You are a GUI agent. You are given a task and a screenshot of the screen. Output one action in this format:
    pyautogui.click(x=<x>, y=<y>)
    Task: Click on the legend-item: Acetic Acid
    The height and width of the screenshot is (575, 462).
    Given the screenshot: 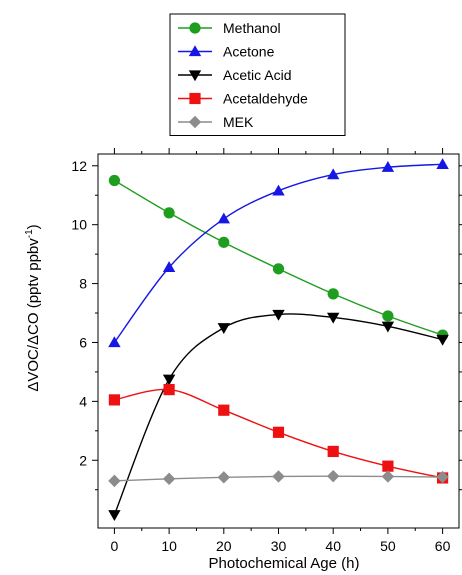 What is the action you would take?
    pyautogui.click(x=234, y=75)
    